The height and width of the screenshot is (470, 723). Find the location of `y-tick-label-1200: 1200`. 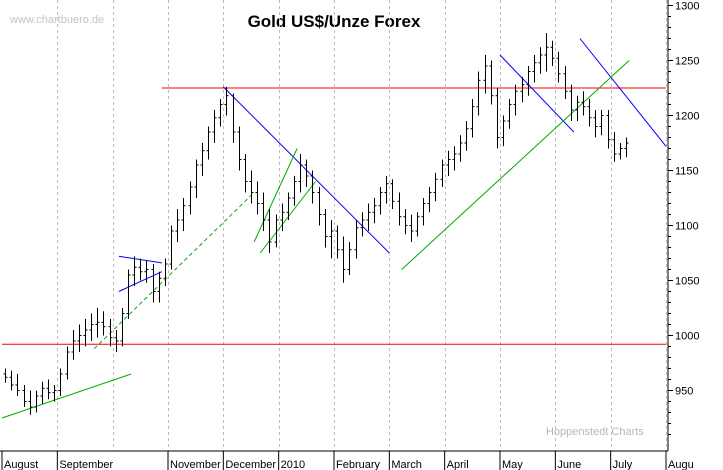

y-tick-label-1200: 1200 is located at coordinates (687, 117).